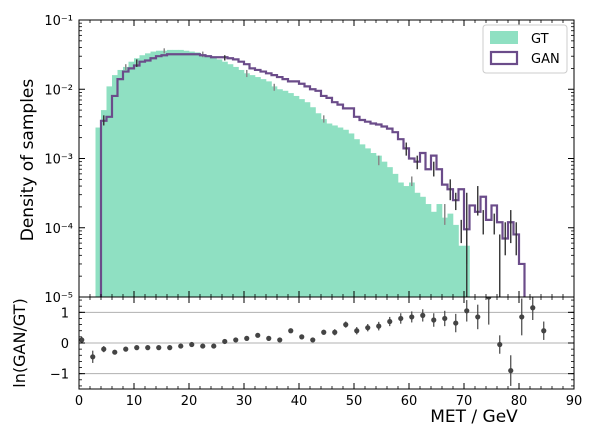  I want to click on x-tick-label: 50, so click(354, 401).